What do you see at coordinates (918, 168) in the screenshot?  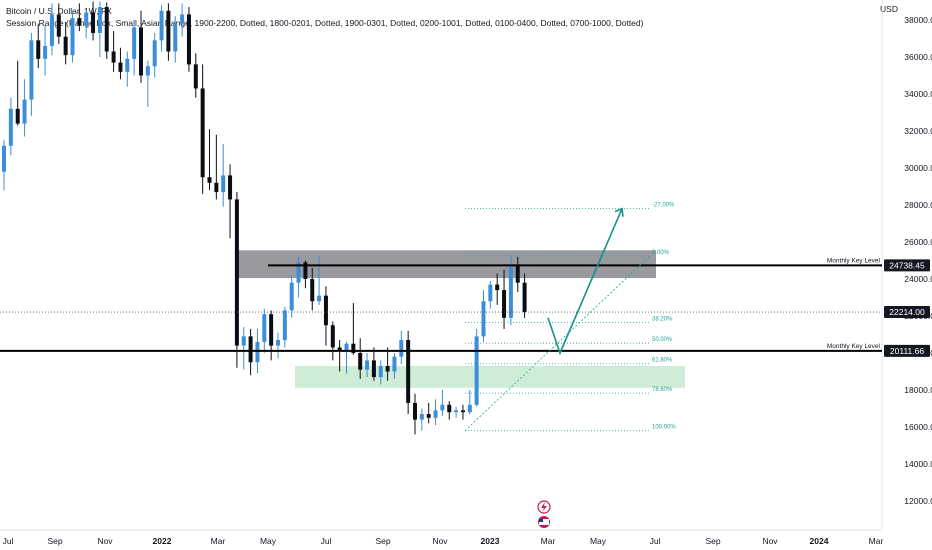 I see `price-tick-label: 30000.00` at bounding box center [918, 168].